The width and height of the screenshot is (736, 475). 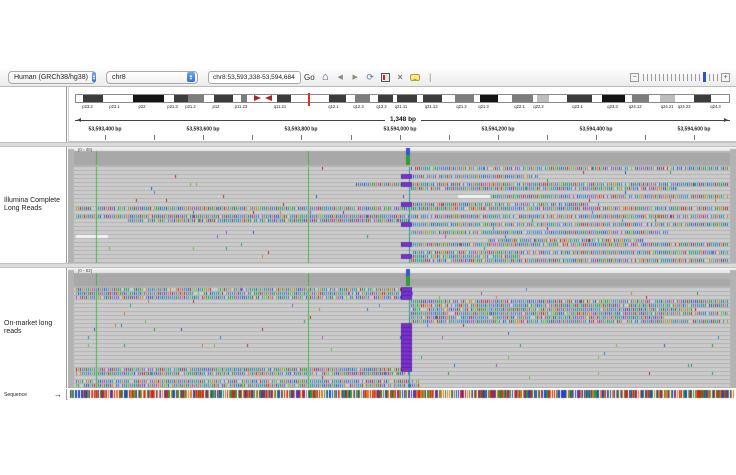 I want to click on centromere-icon, so click(x=257, y=98).